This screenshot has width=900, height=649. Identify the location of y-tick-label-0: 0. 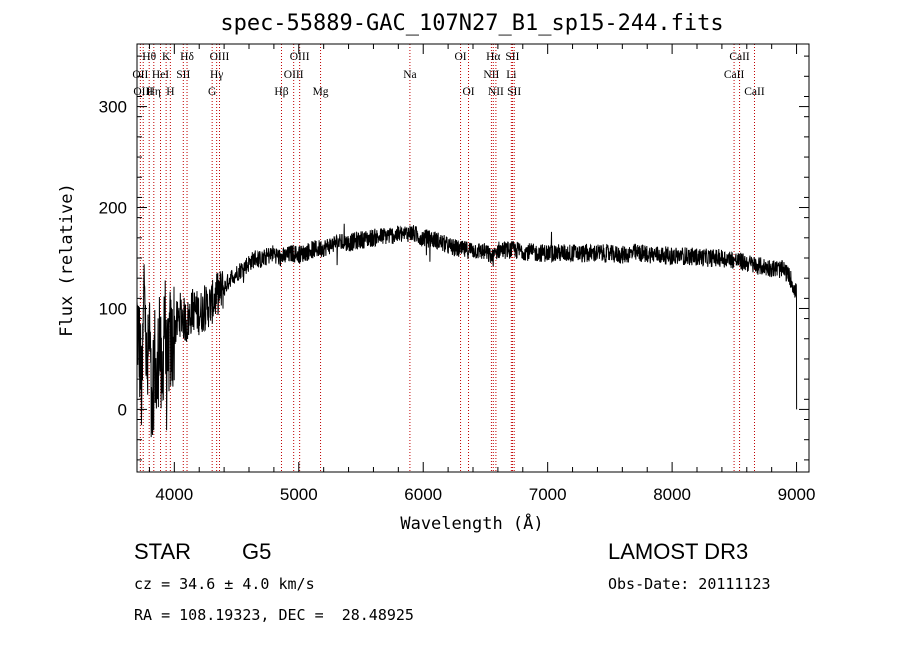
(122, 409).